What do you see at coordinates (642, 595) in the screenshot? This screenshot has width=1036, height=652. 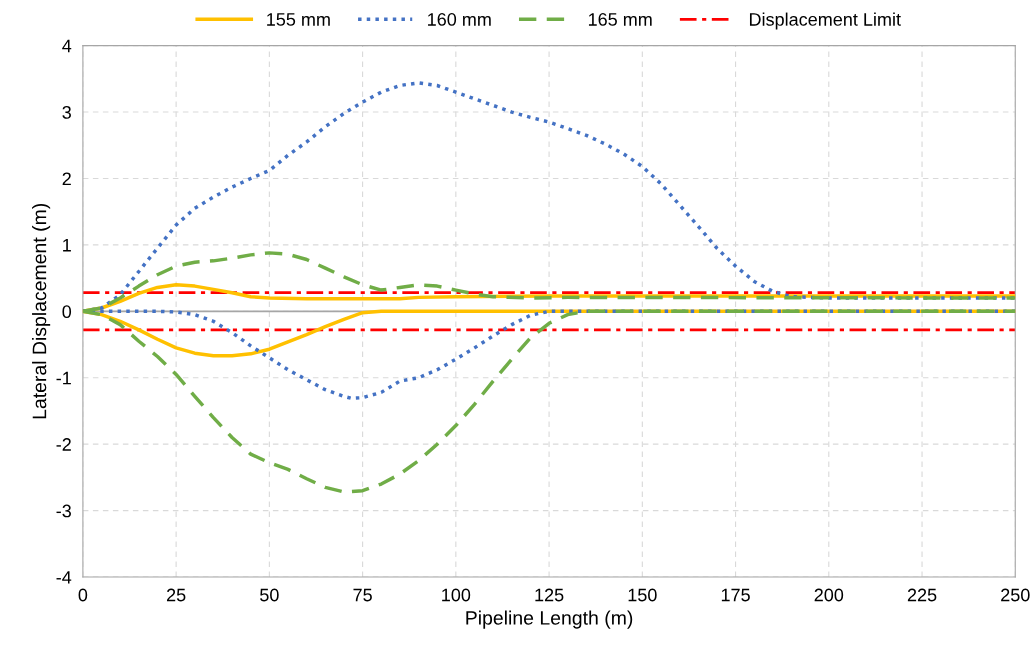 I see `x-tick-label: 150` at bounding box center [642, 595].